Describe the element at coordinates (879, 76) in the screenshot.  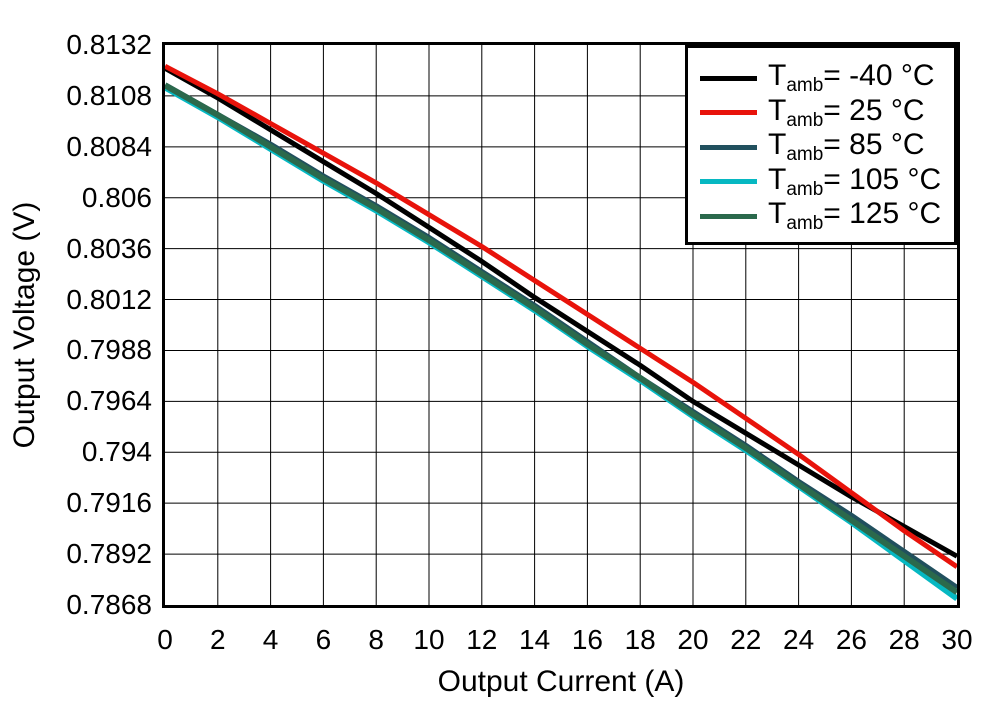
I see `legend-label-value: = -40 °C` at that location.